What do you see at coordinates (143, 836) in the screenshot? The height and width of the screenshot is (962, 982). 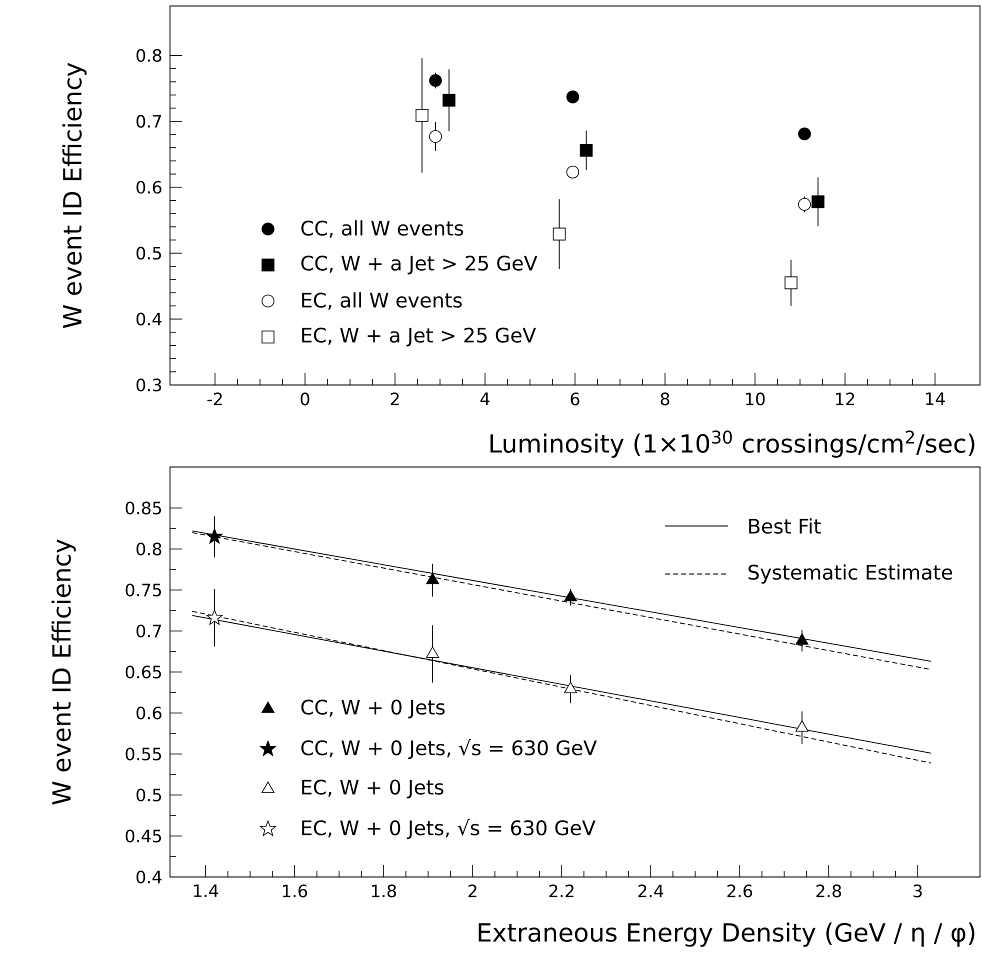 I see `y-tick-label: 0.45` at bounding box center [143, 836].